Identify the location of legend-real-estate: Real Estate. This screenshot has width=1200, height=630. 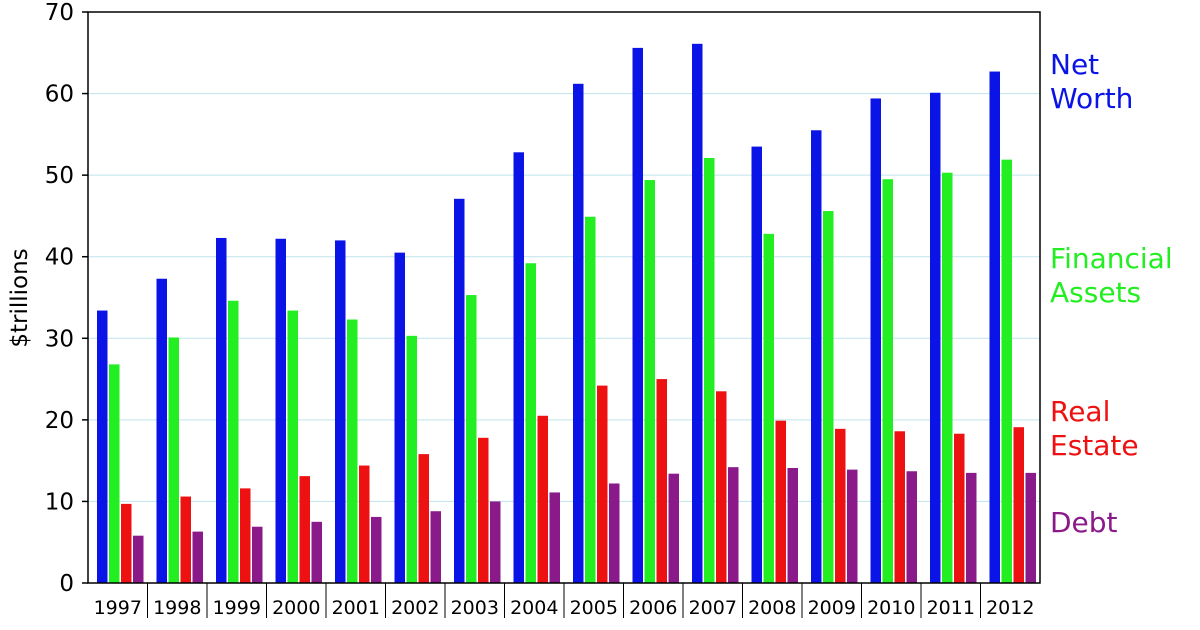
(1094, 429).